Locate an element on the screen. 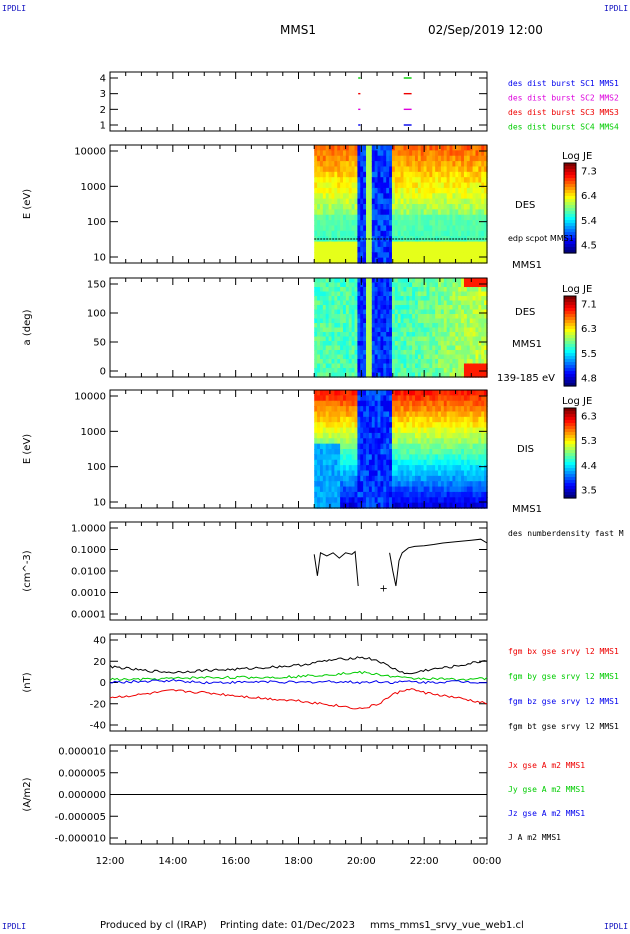  des_pitch-ytick-label: 150 is located at coordinates (96, 285).